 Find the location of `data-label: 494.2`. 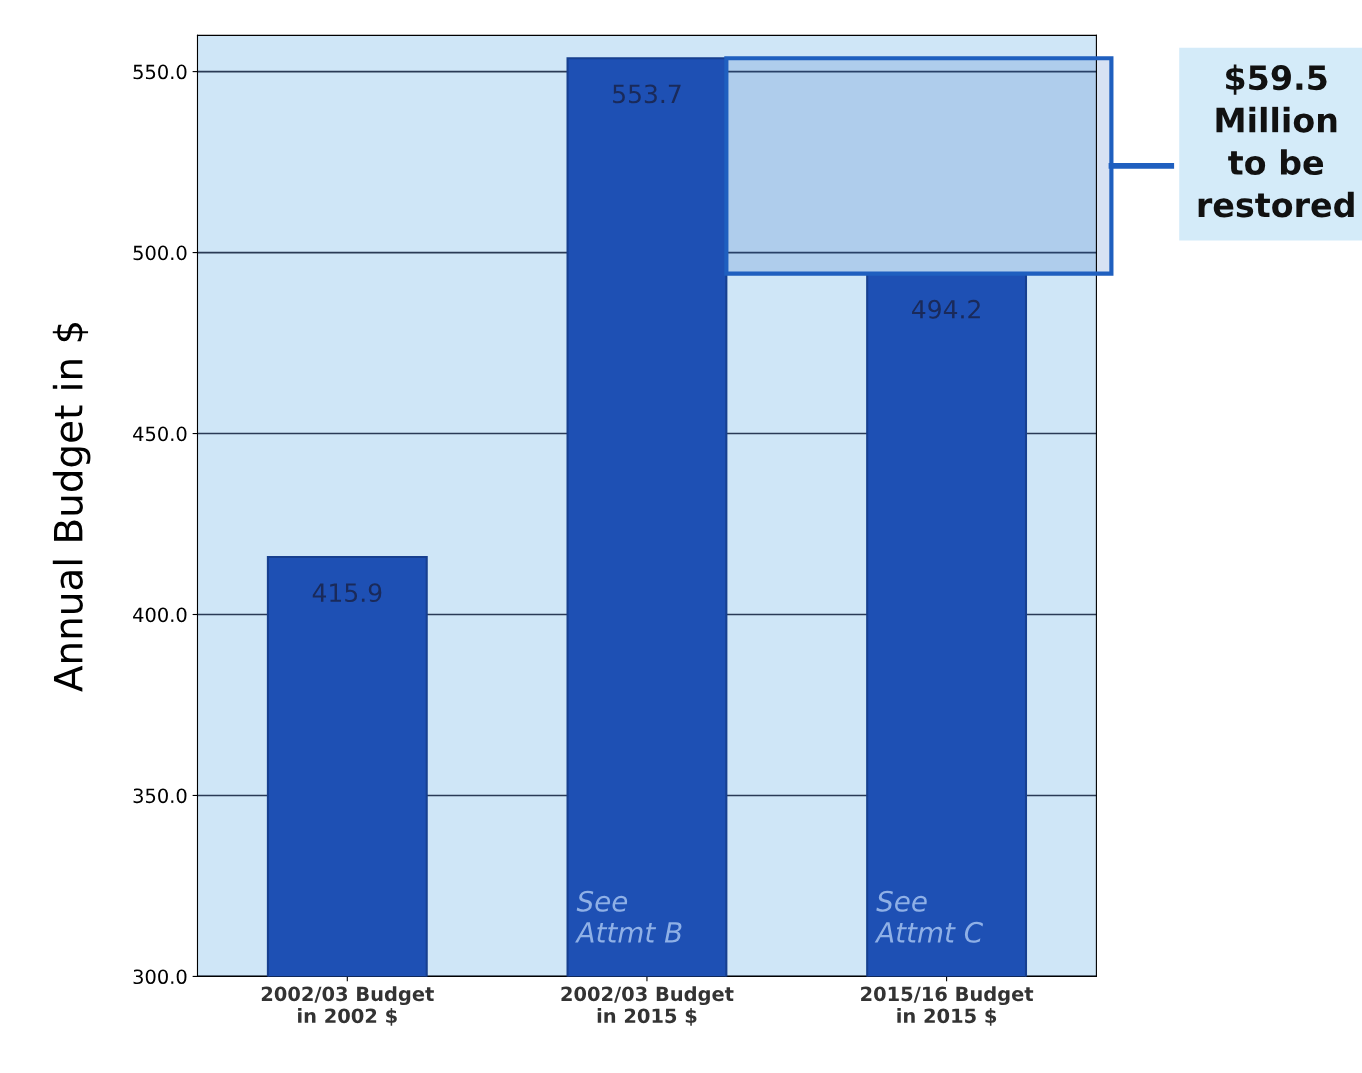

data-label: 494.2 is located at coordinates (946, 309).